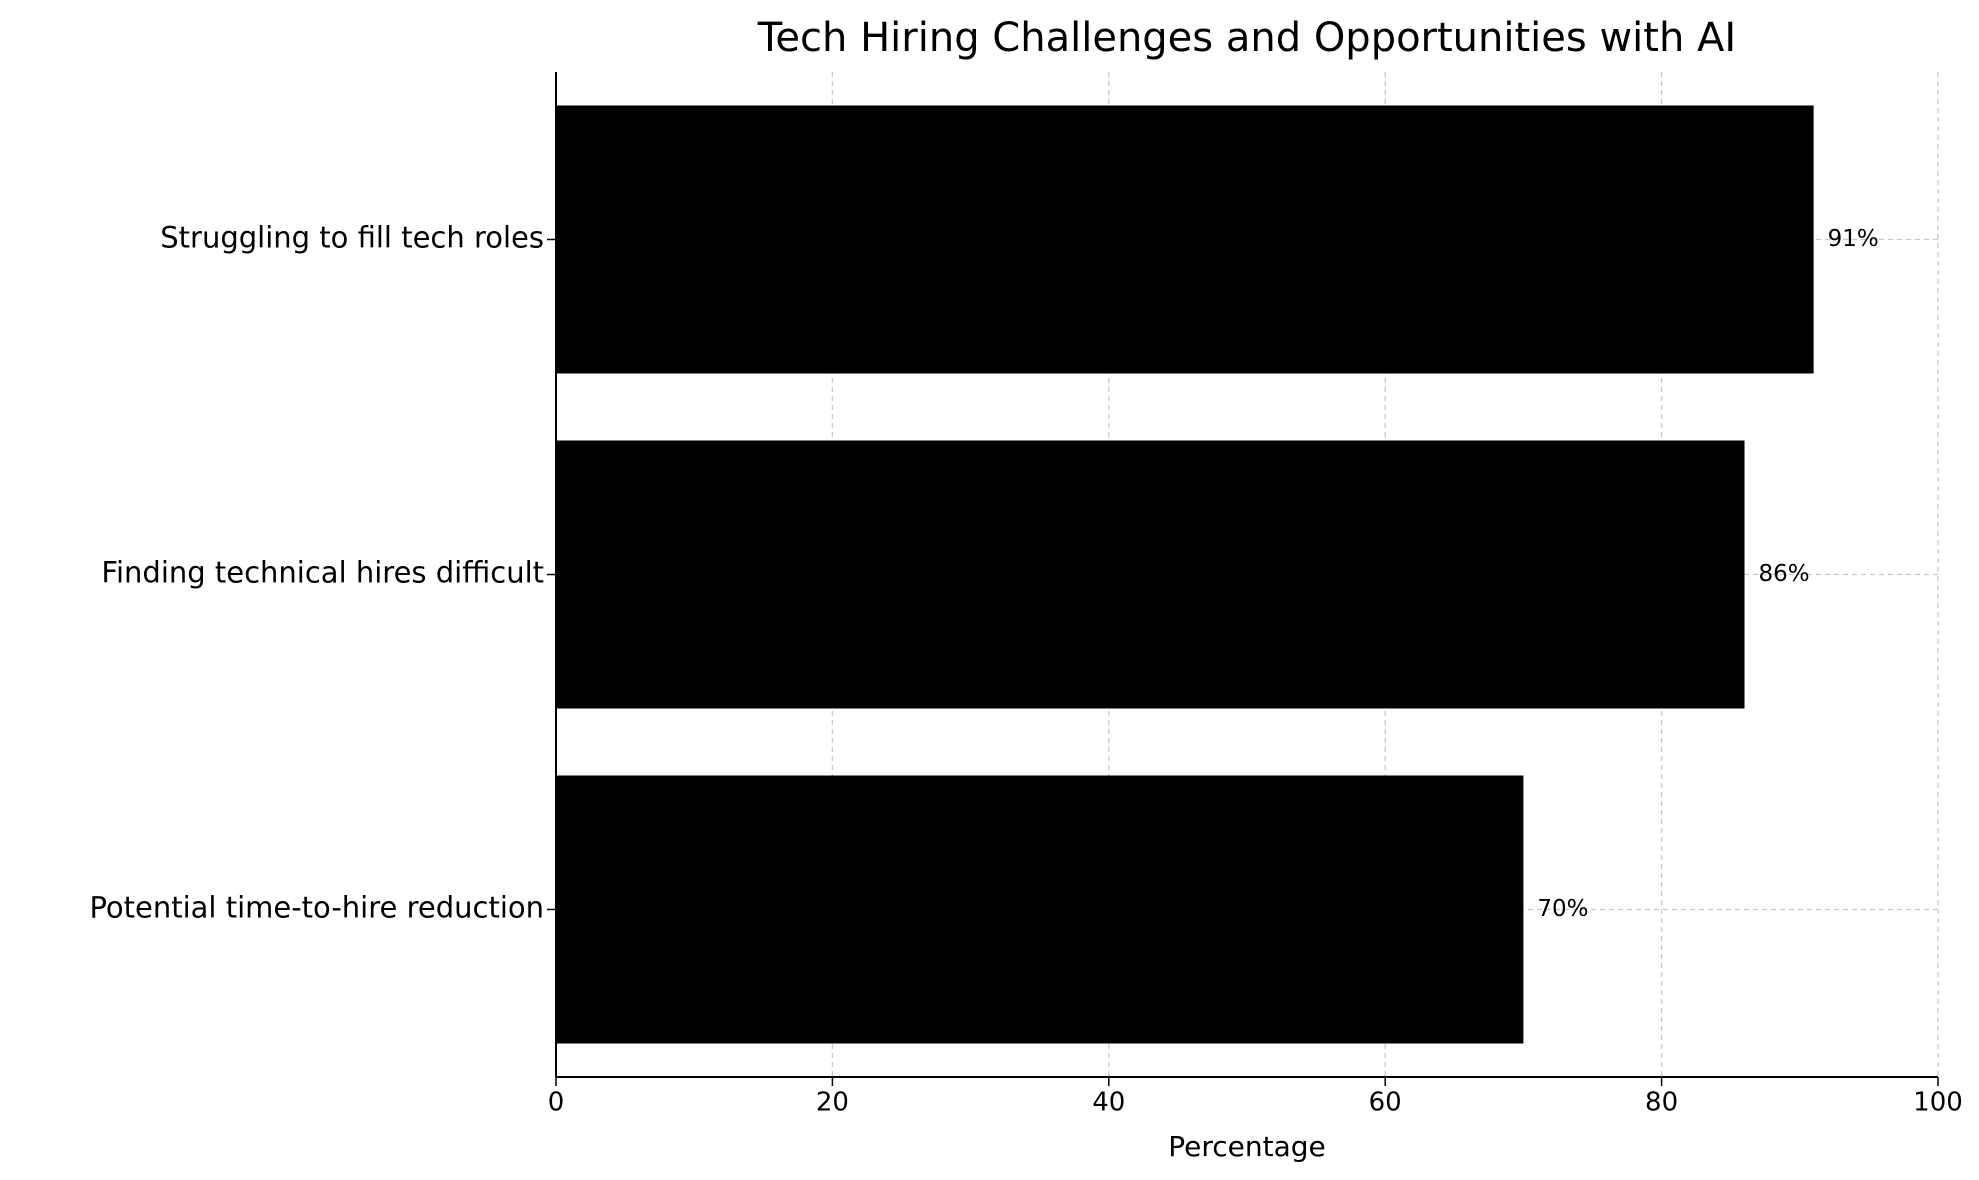 The height and width of the screenshot is (1180, 1979). I want to click on x-tick-label: 60, so click(1385, 1103).